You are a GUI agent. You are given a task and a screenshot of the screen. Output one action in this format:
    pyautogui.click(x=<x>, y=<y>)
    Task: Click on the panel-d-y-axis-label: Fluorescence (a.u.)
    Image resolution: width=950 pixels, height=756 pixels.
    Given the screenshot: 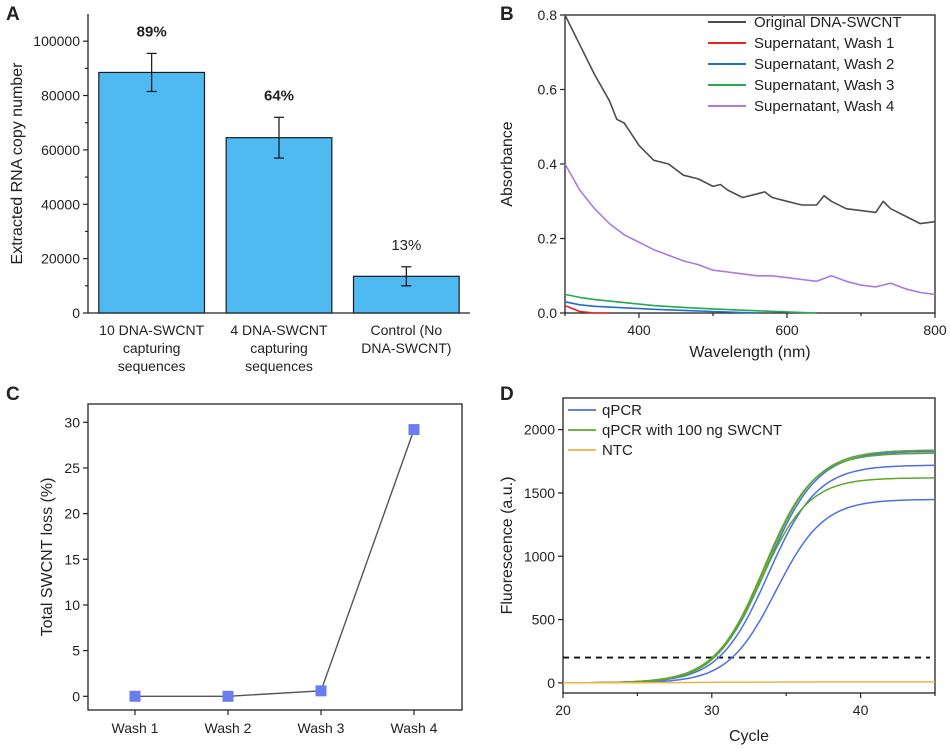 What is the action you would take?
    pyautogui.click(x=507, y=546)
    